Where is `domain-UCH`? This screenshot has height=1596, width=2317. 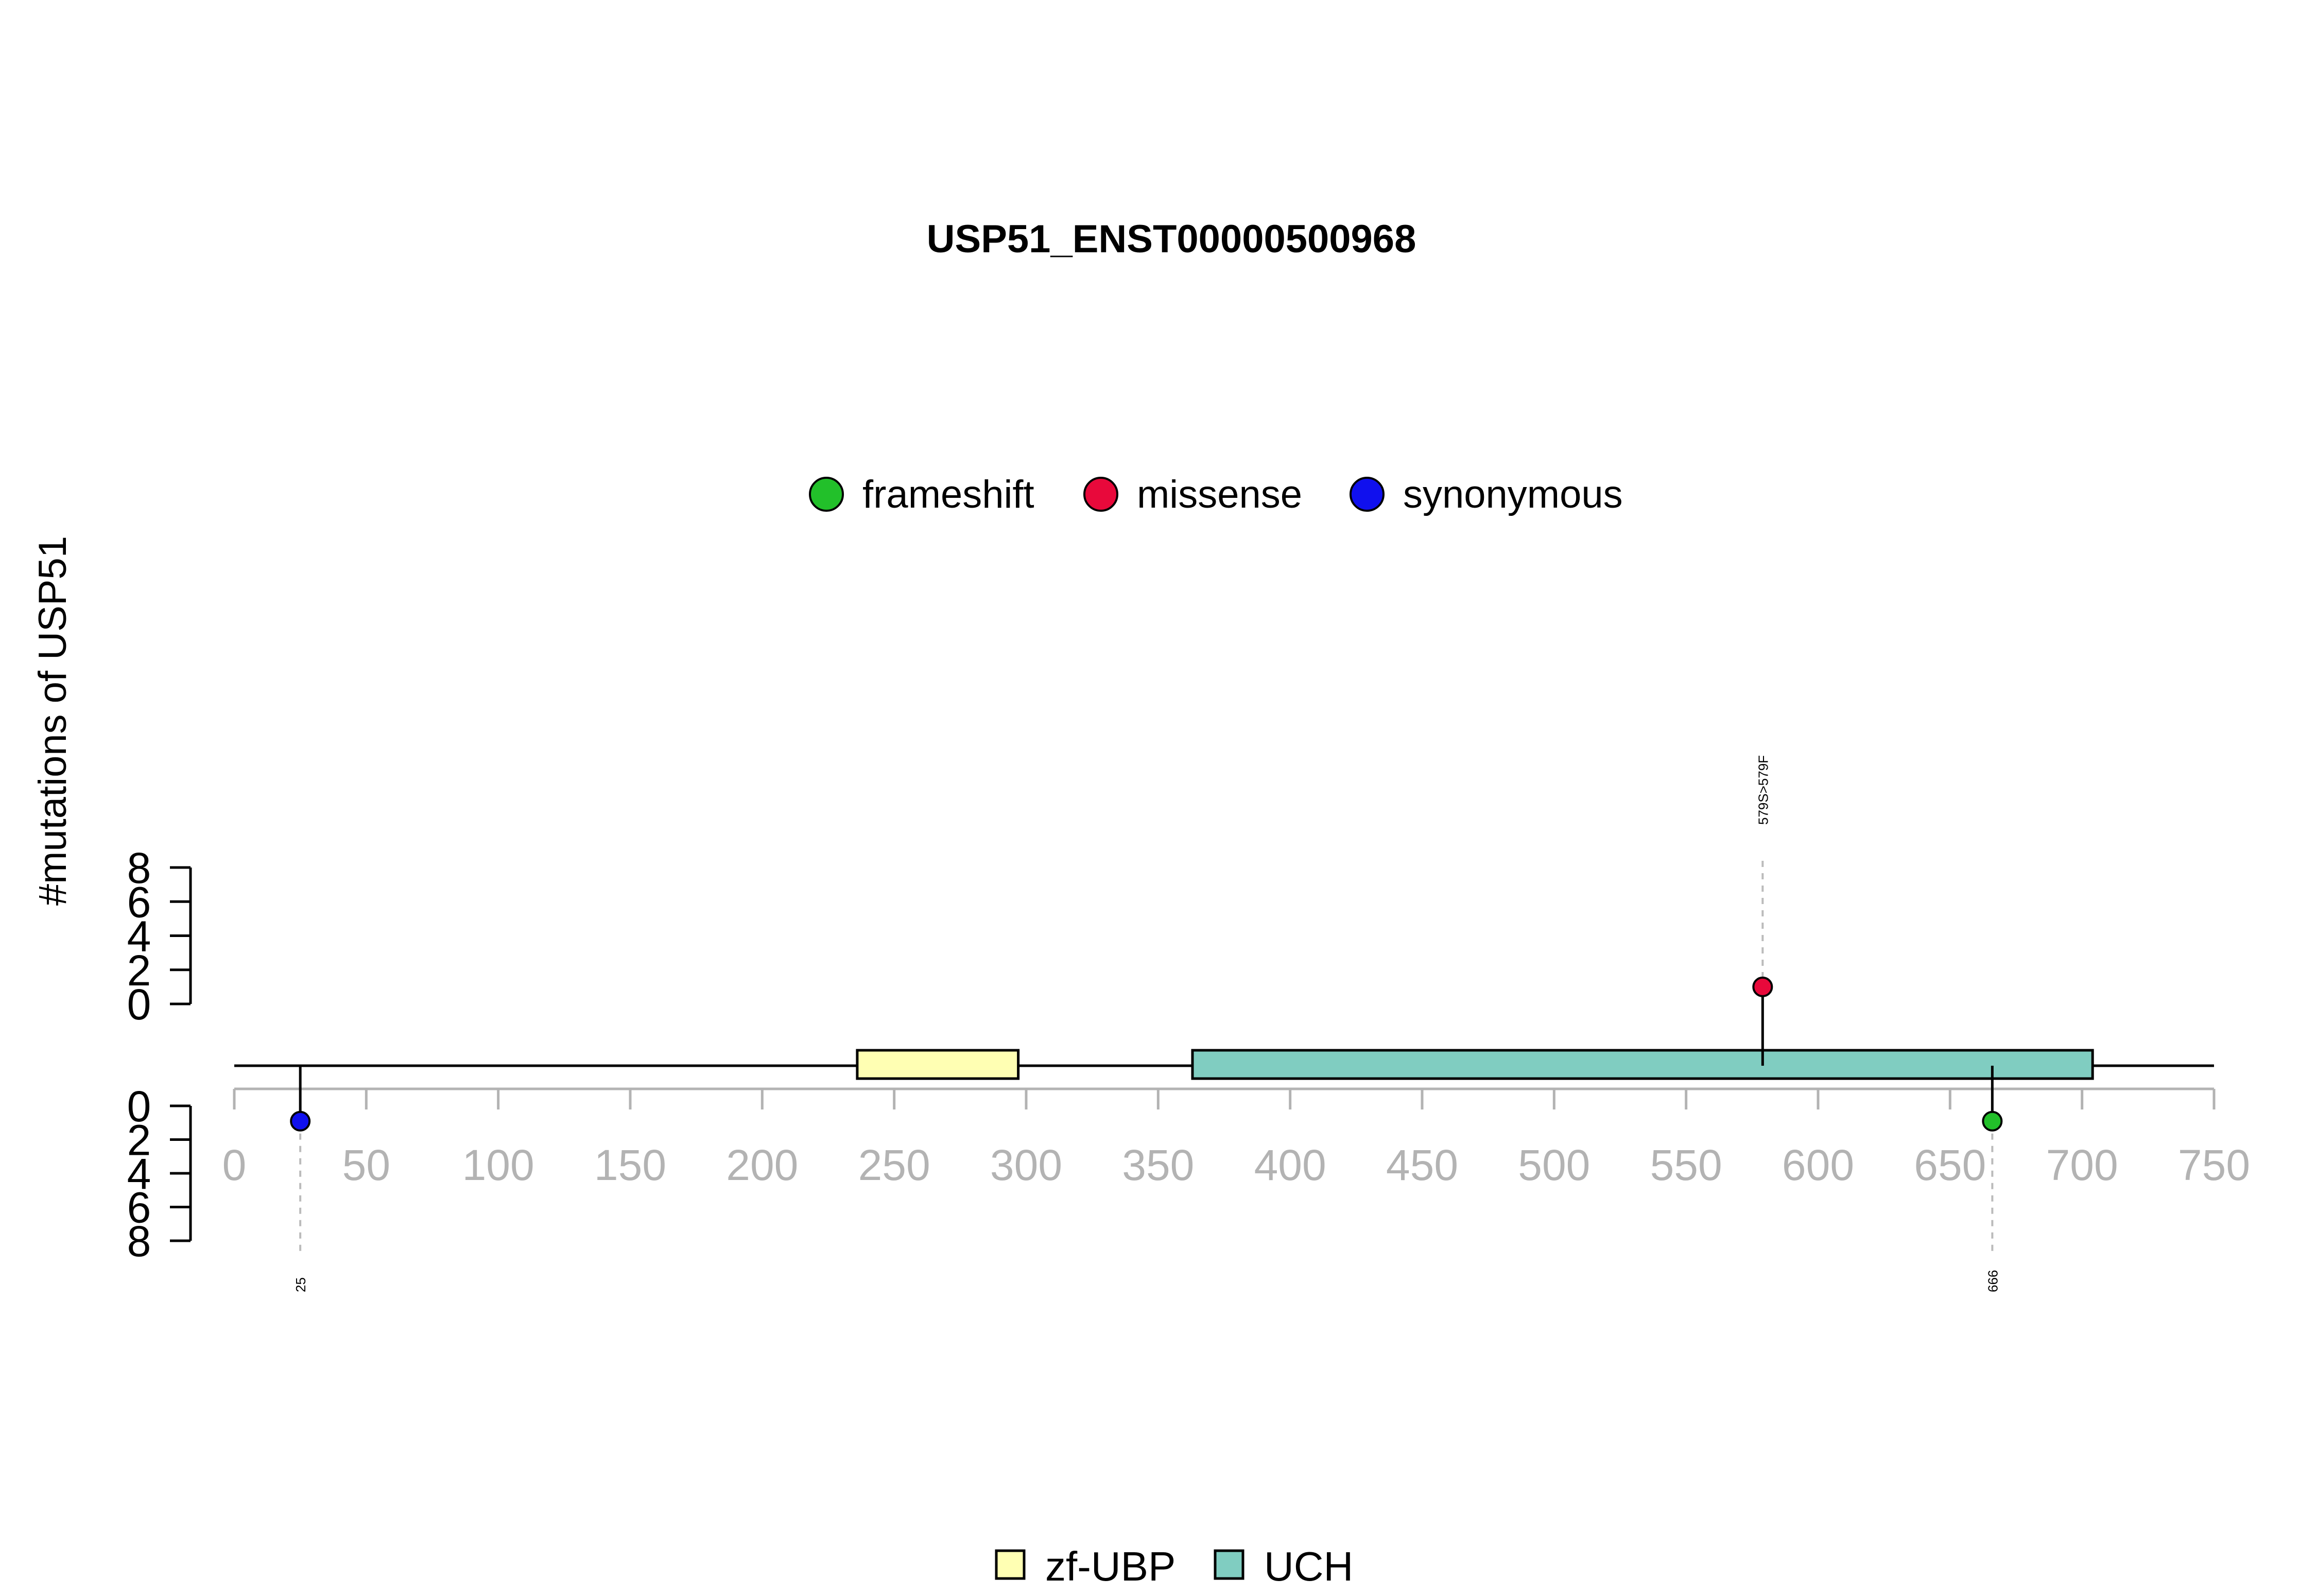 domain-UCH is located at coordinates (1642, 1064).